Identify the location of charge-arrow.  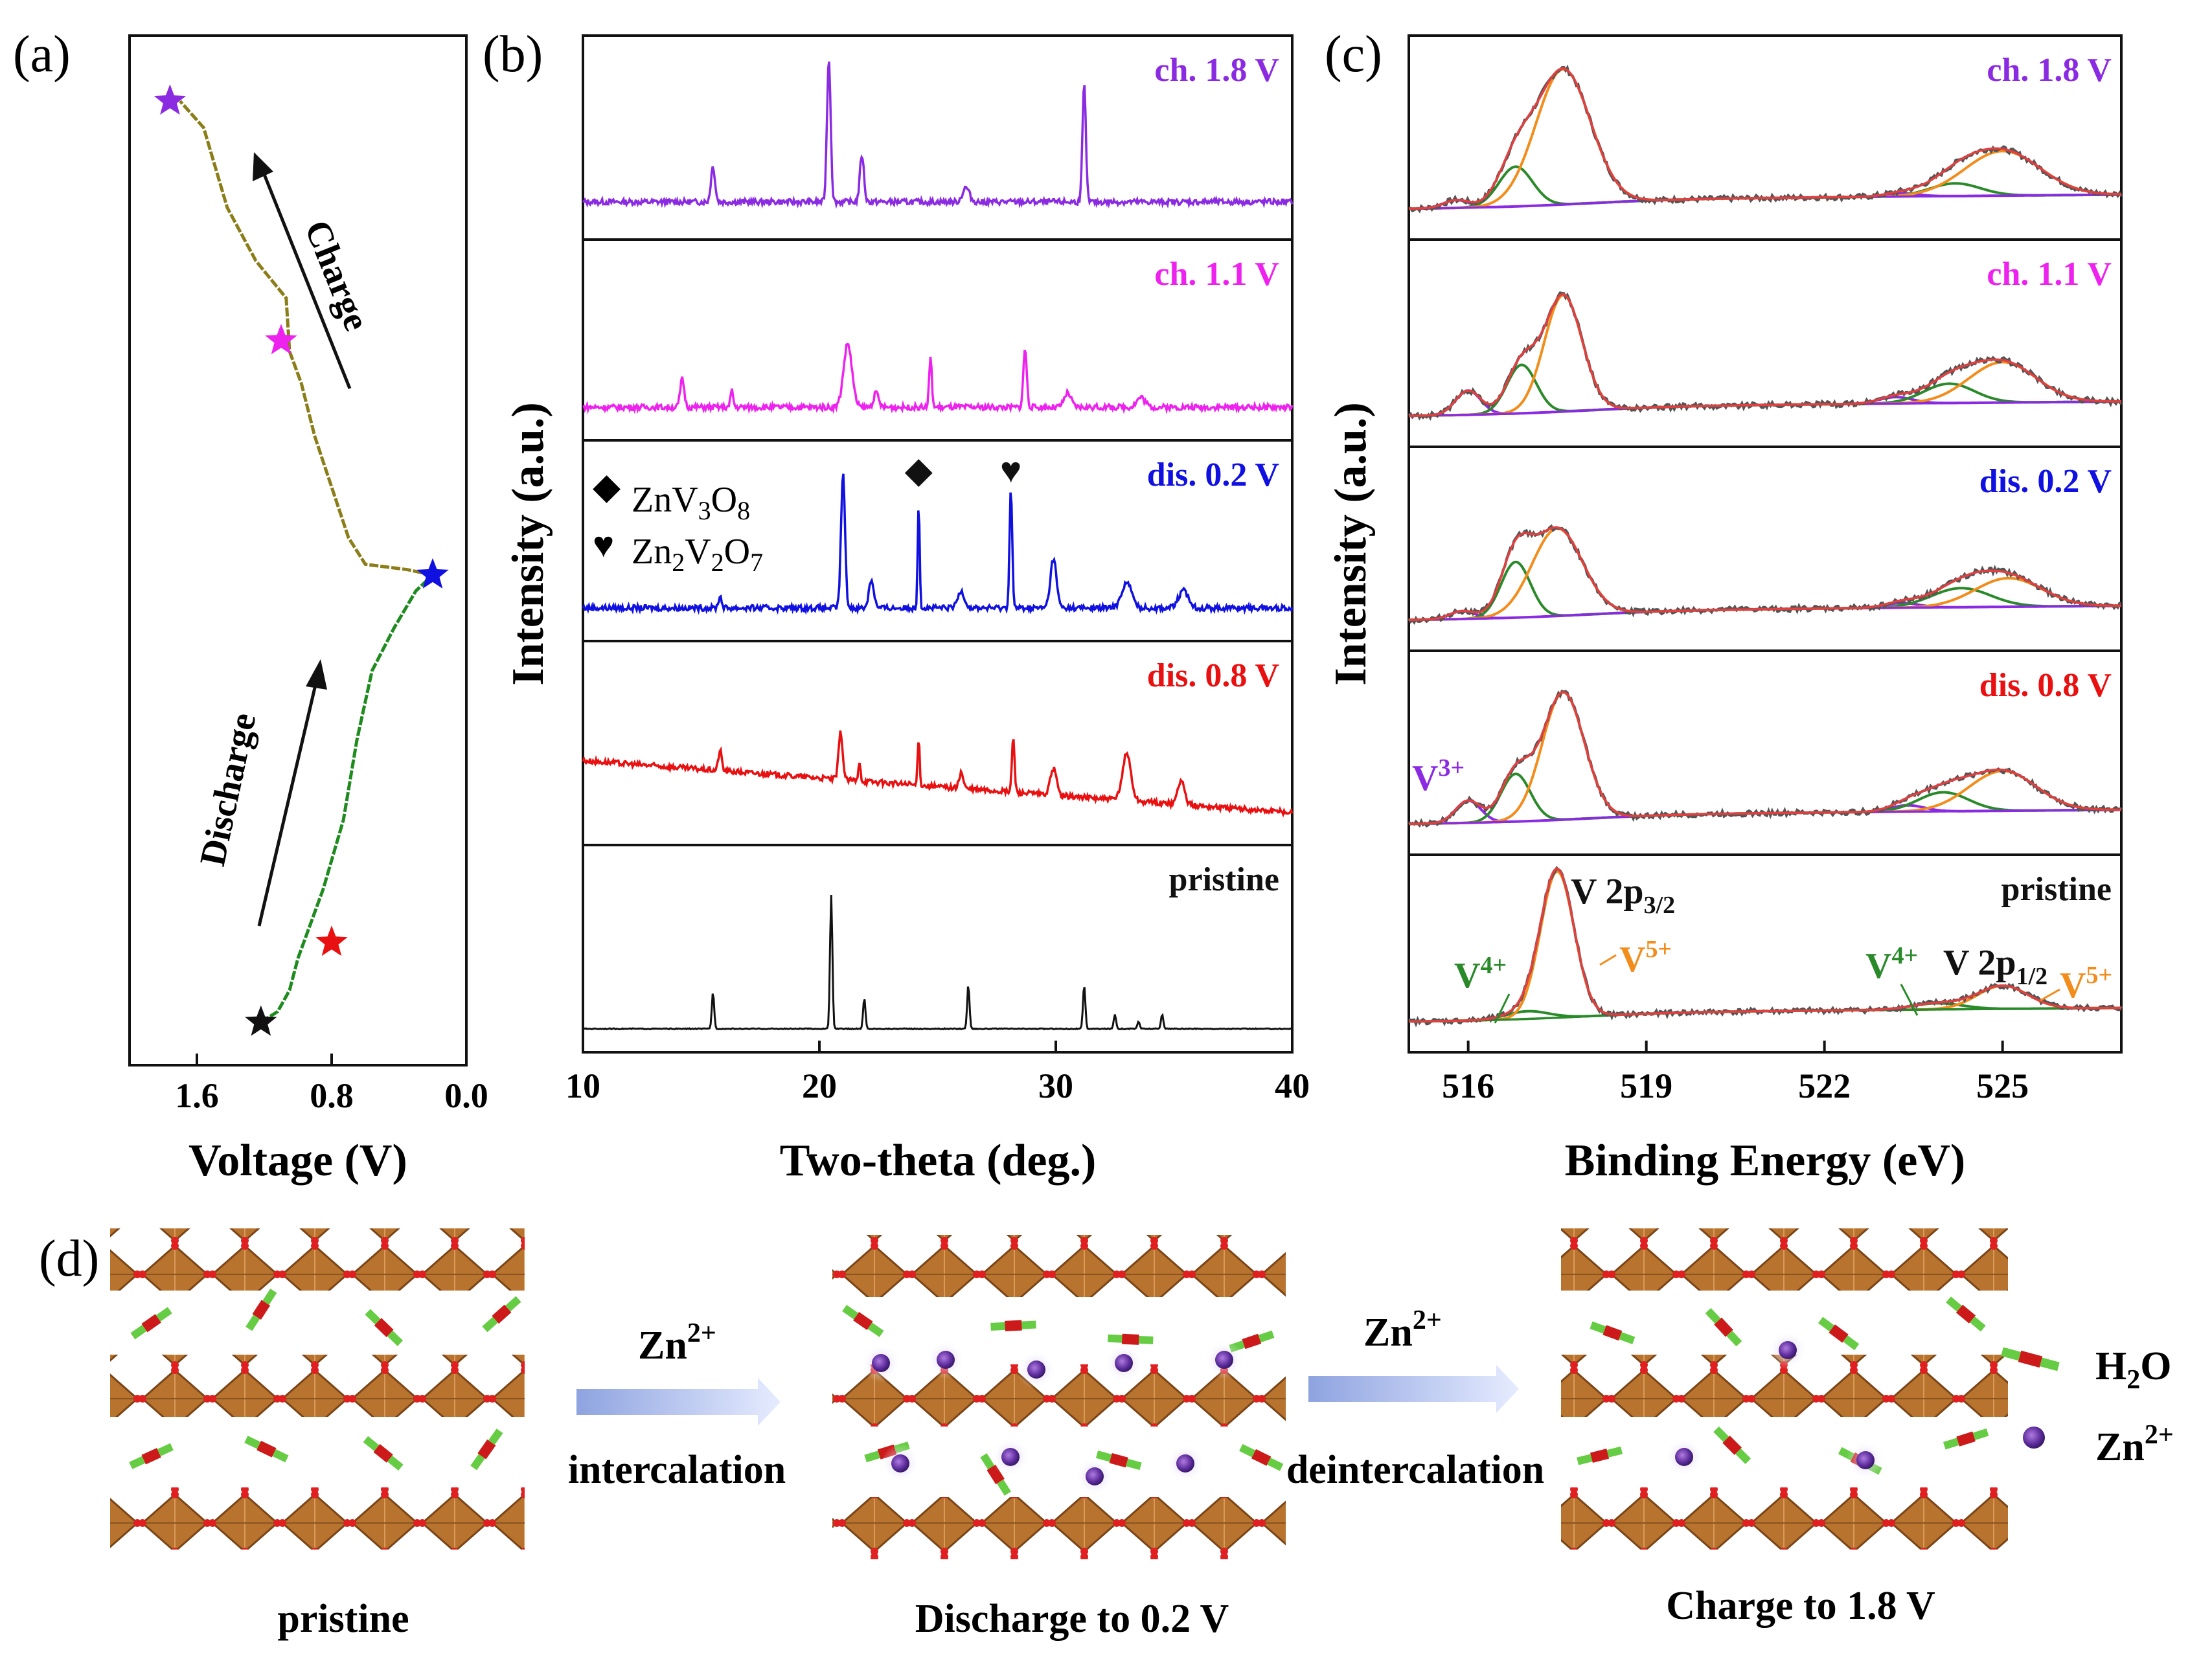
(306, 279).